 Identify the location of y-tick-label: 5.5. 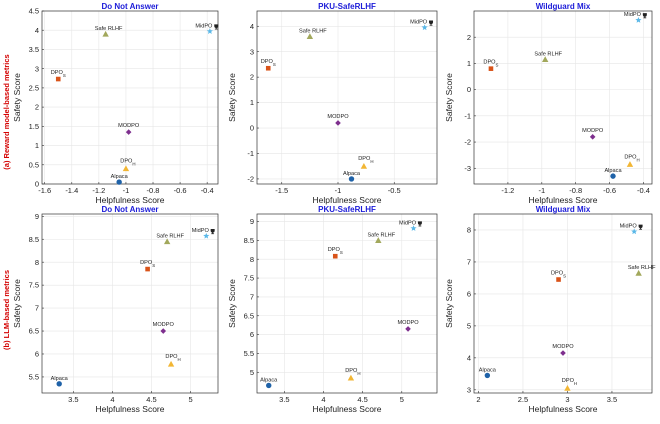
(249, 353).